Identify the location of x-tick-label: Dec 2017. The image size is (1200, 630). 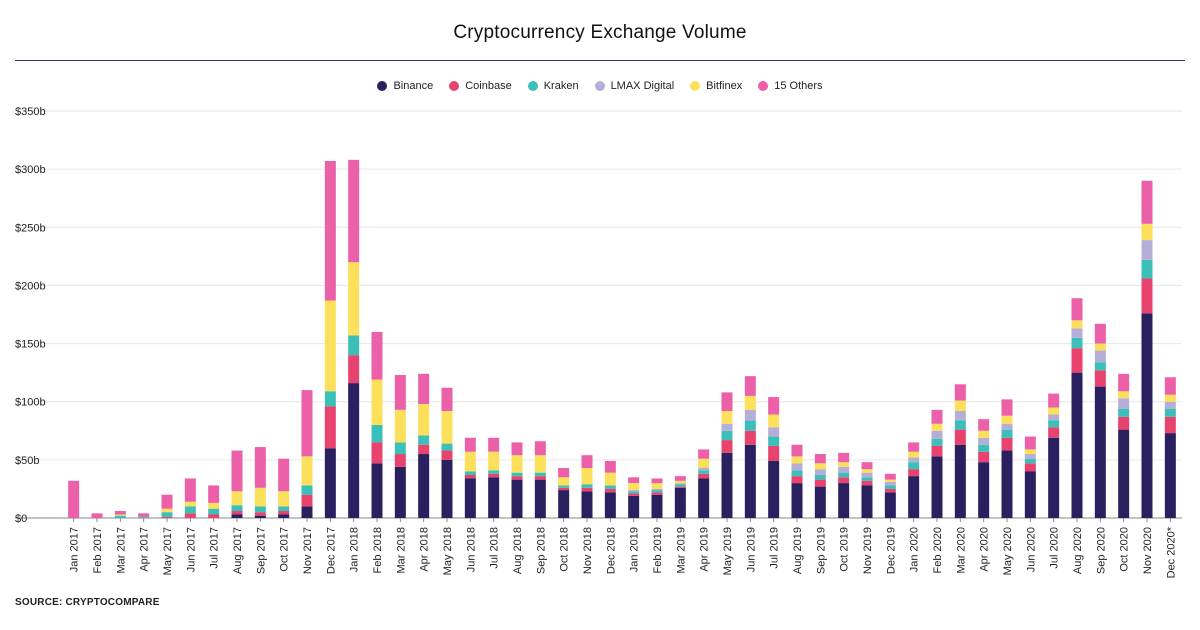
(331, 550).